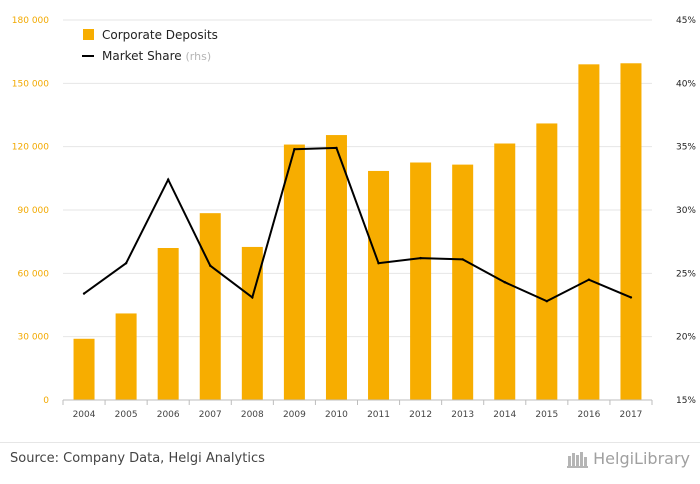  I want to click on market-share-point-2017, so click(631, 297).